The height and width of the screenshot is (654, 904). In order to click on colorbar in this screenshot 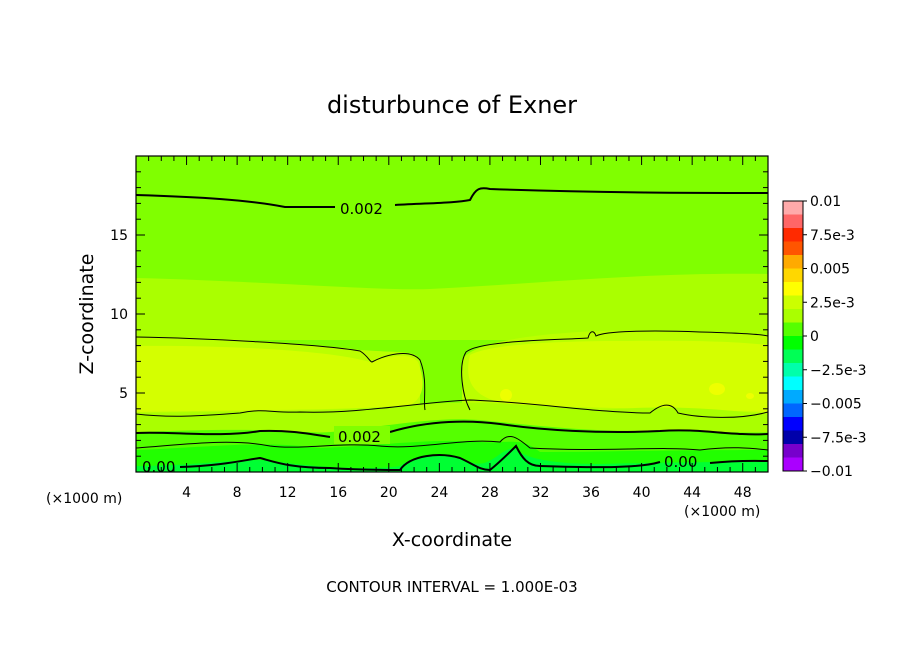, I will do `click(794, 336)`.